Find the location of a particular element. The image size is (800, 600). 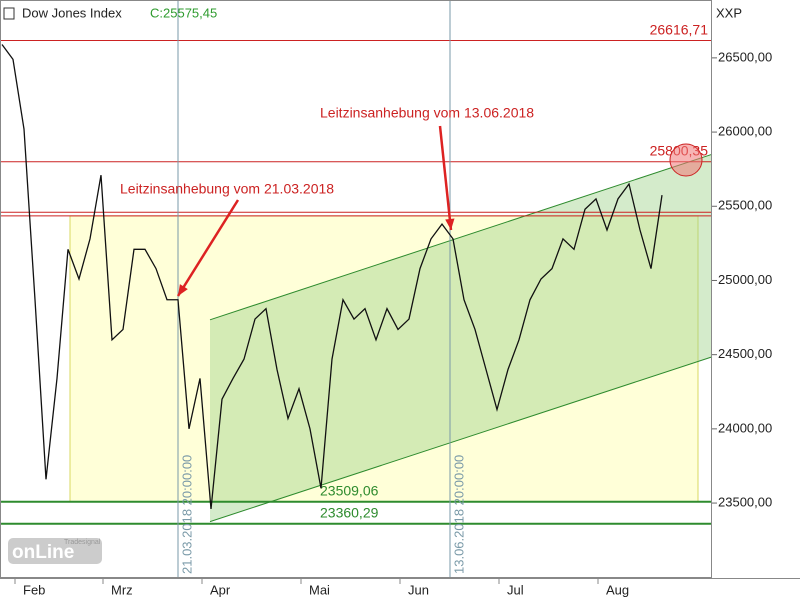

event-label: 21.03.2018 20:00:00 is located at coordinates (186, 514).